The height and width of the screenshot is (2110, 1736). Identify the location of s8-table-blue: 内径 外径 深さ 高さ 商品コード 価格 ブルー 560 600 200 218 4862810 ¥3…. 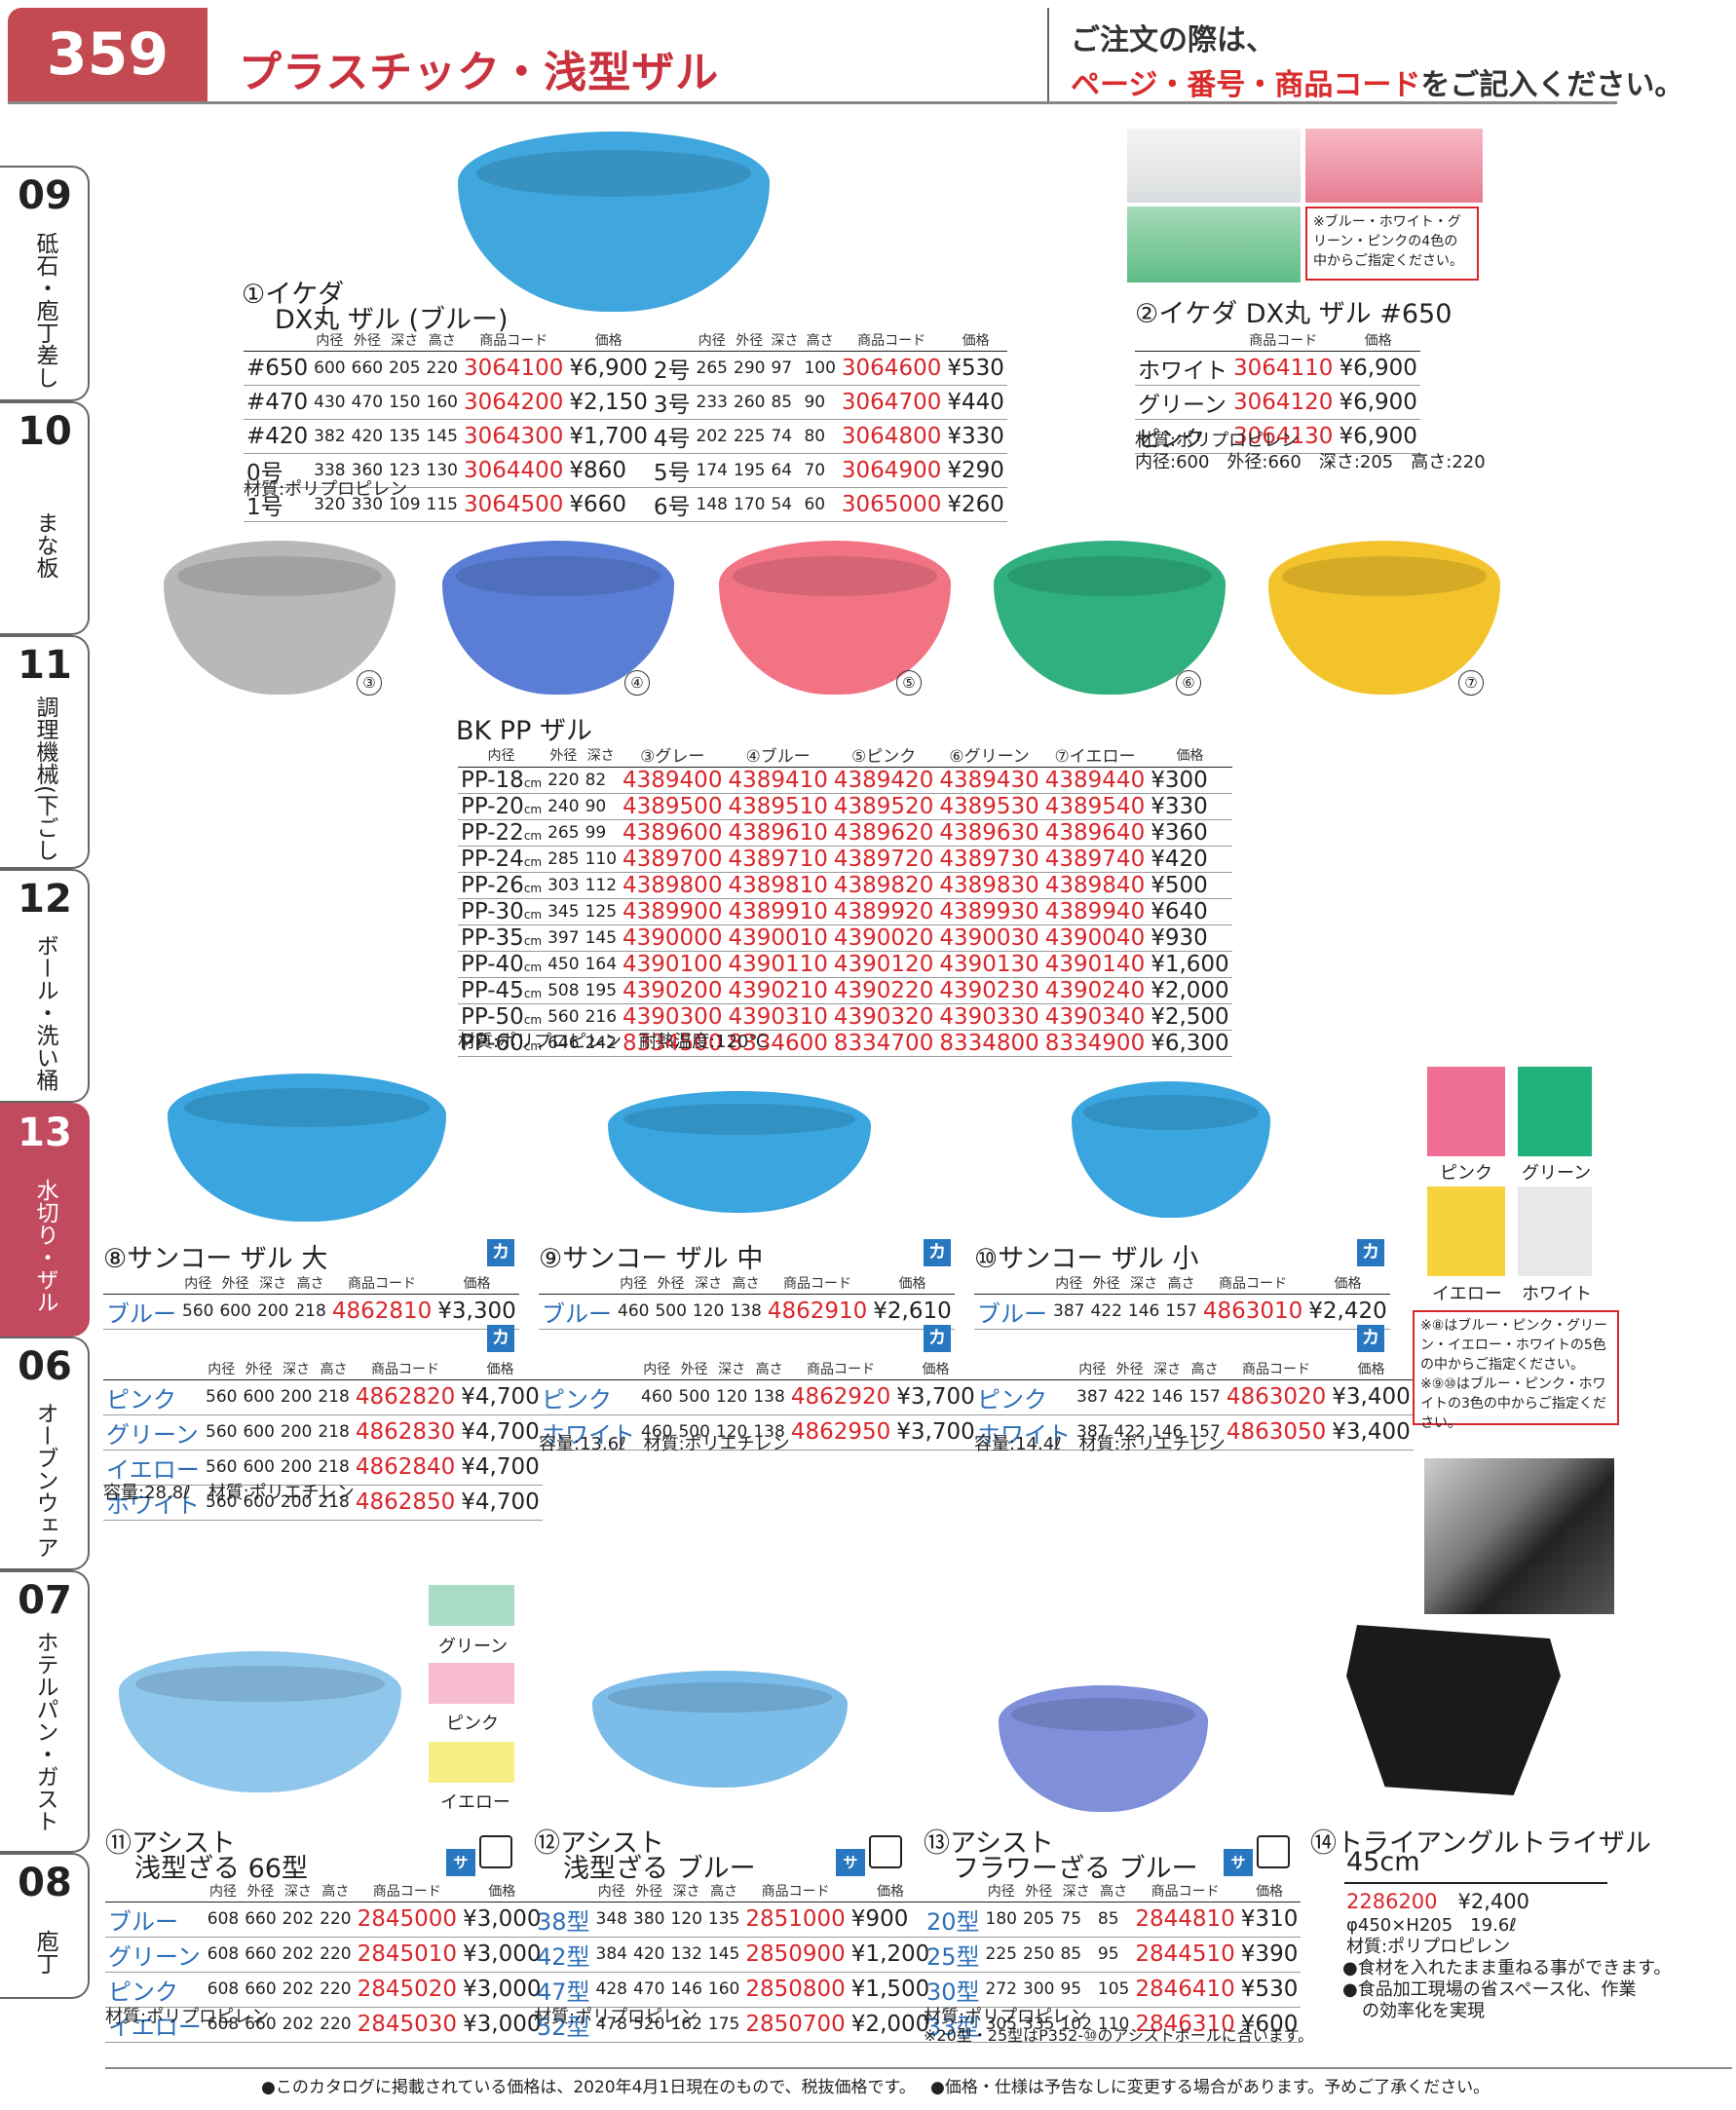
(311, 1301).